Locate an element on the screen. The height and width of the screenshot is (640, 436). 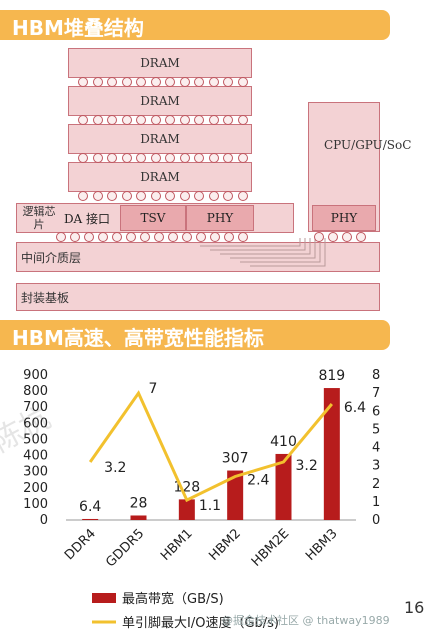
da-interface-label: DA 接口 is located at coordinates (87, 218).